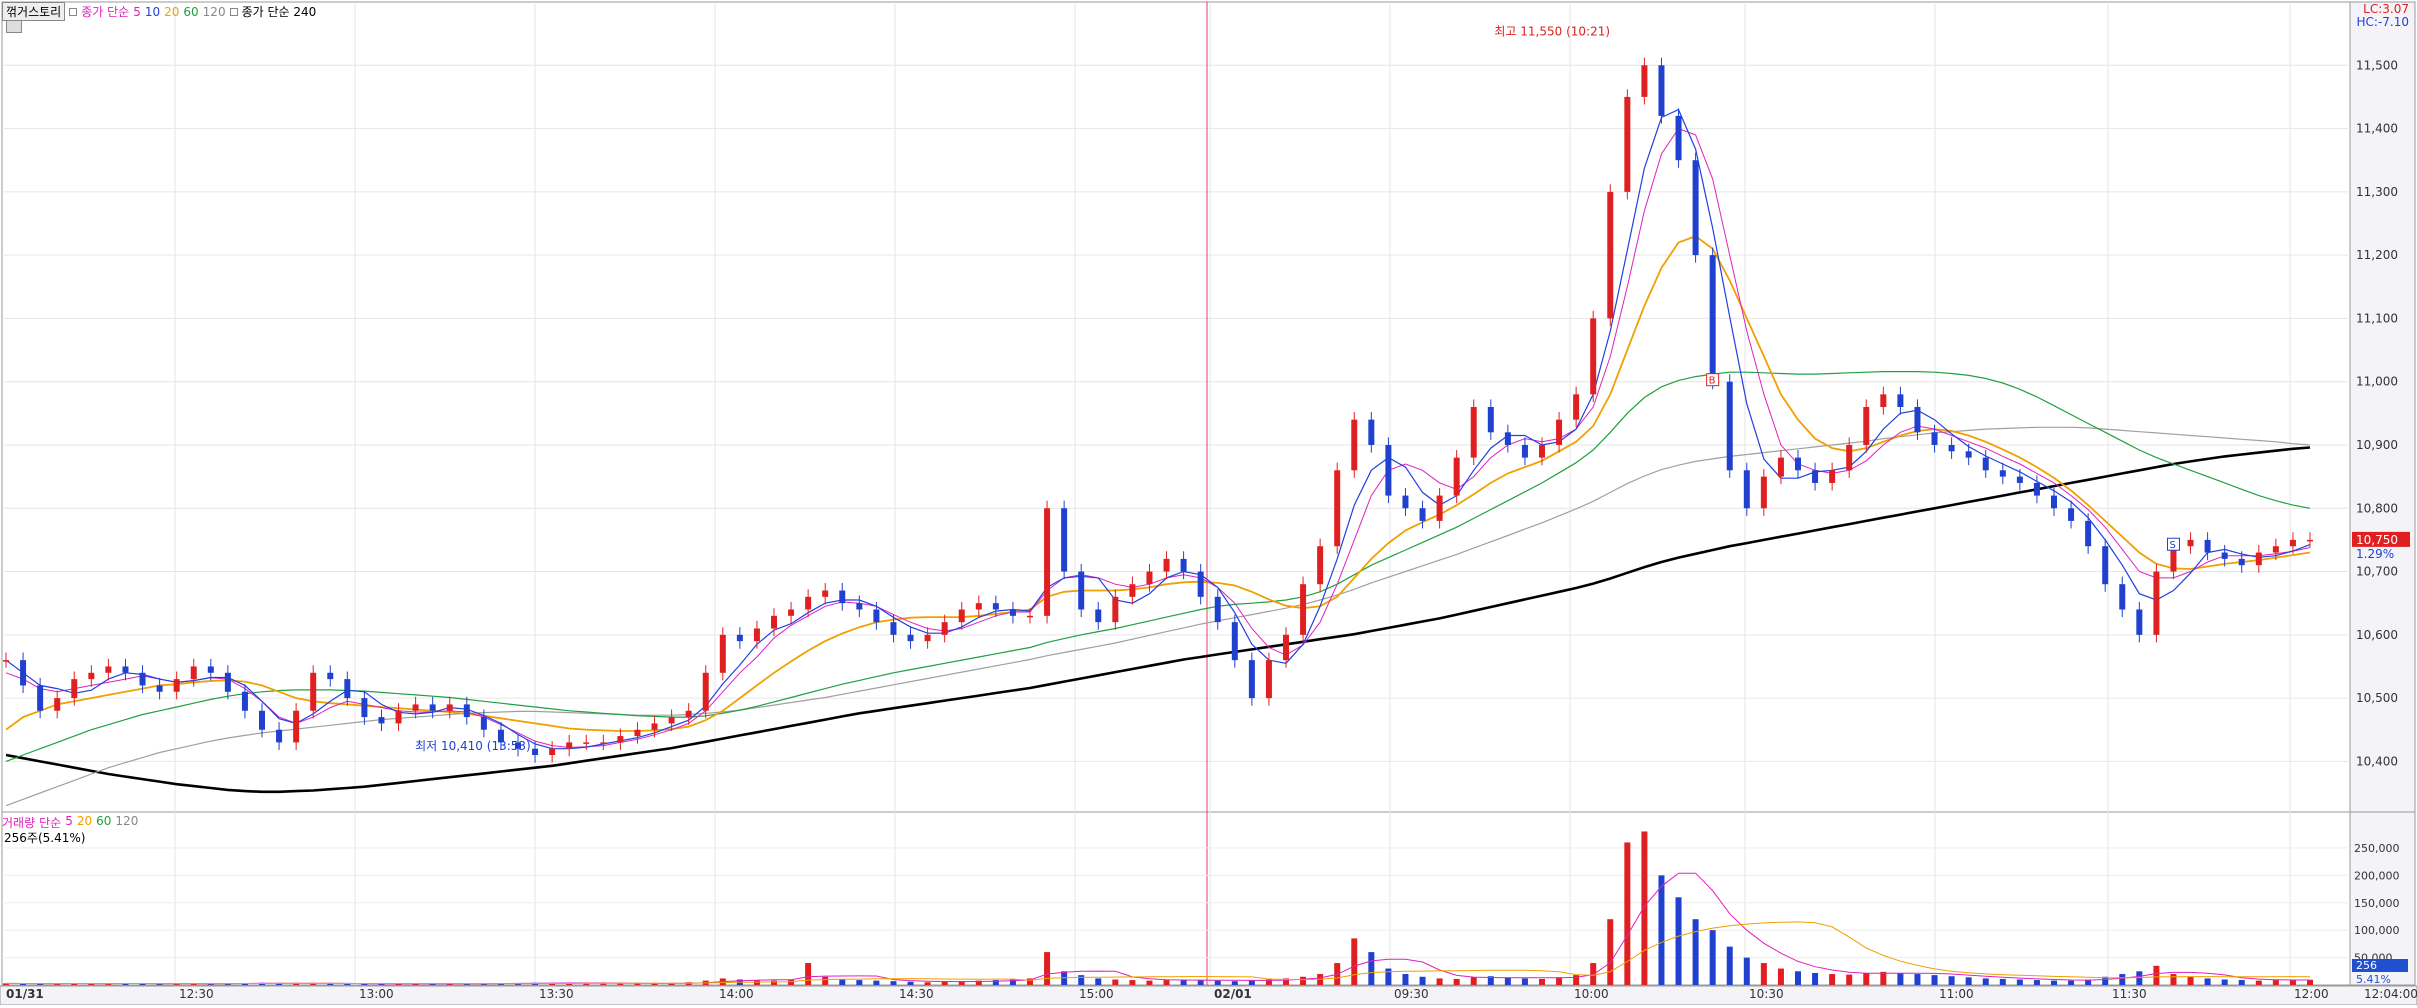 Image resolution: width=2417 pixels, height=1008 pixels. What do you see at coordinates (191, 11) in the screenshot?
I see `price-ma-60: 60` at bounding box center [191, 11].